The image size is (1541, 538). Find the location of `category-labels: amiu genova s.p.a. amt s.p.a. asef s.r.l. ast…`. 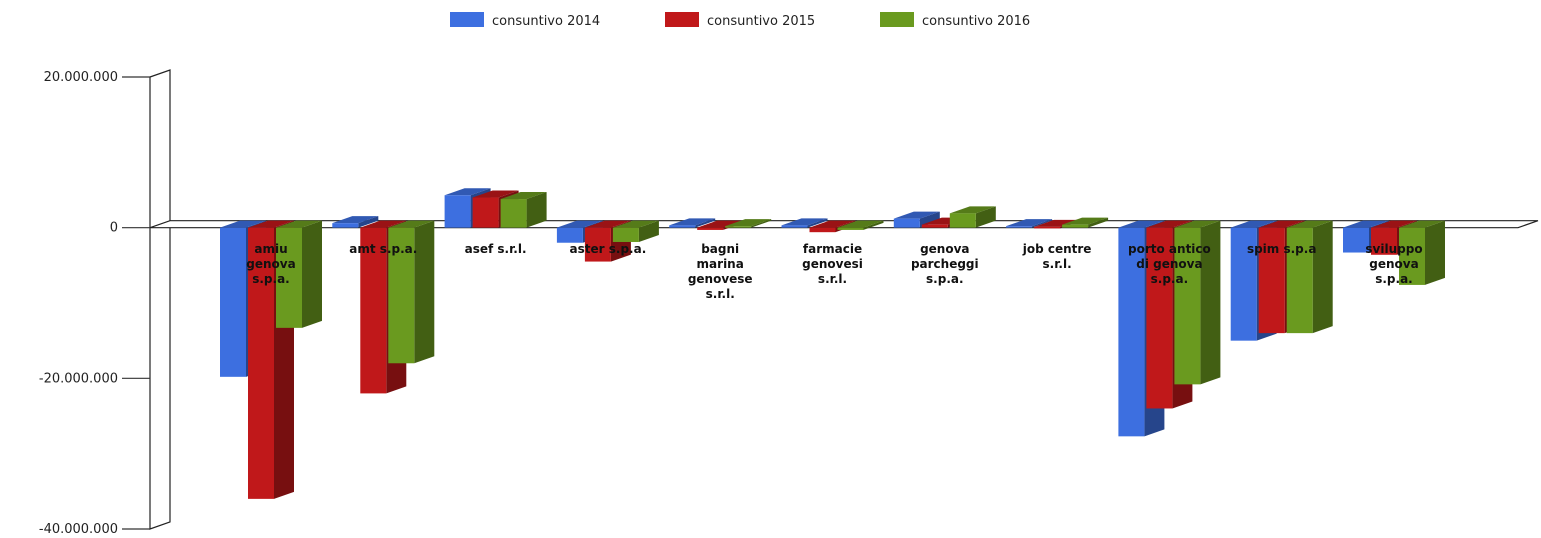

category-labels: amiu genova s.p.a. amt s.p.a. asef s.r.l. ast… is located at coordinates (834, 271).